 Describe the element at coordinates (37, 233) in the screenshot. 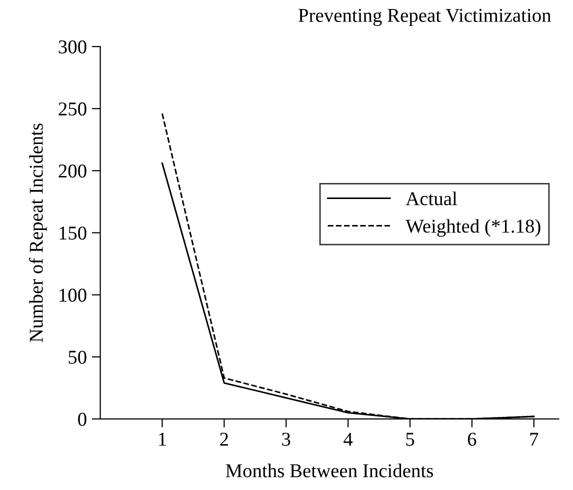

I see `y-axis-title: Number of Repeat Incidents` at that location.